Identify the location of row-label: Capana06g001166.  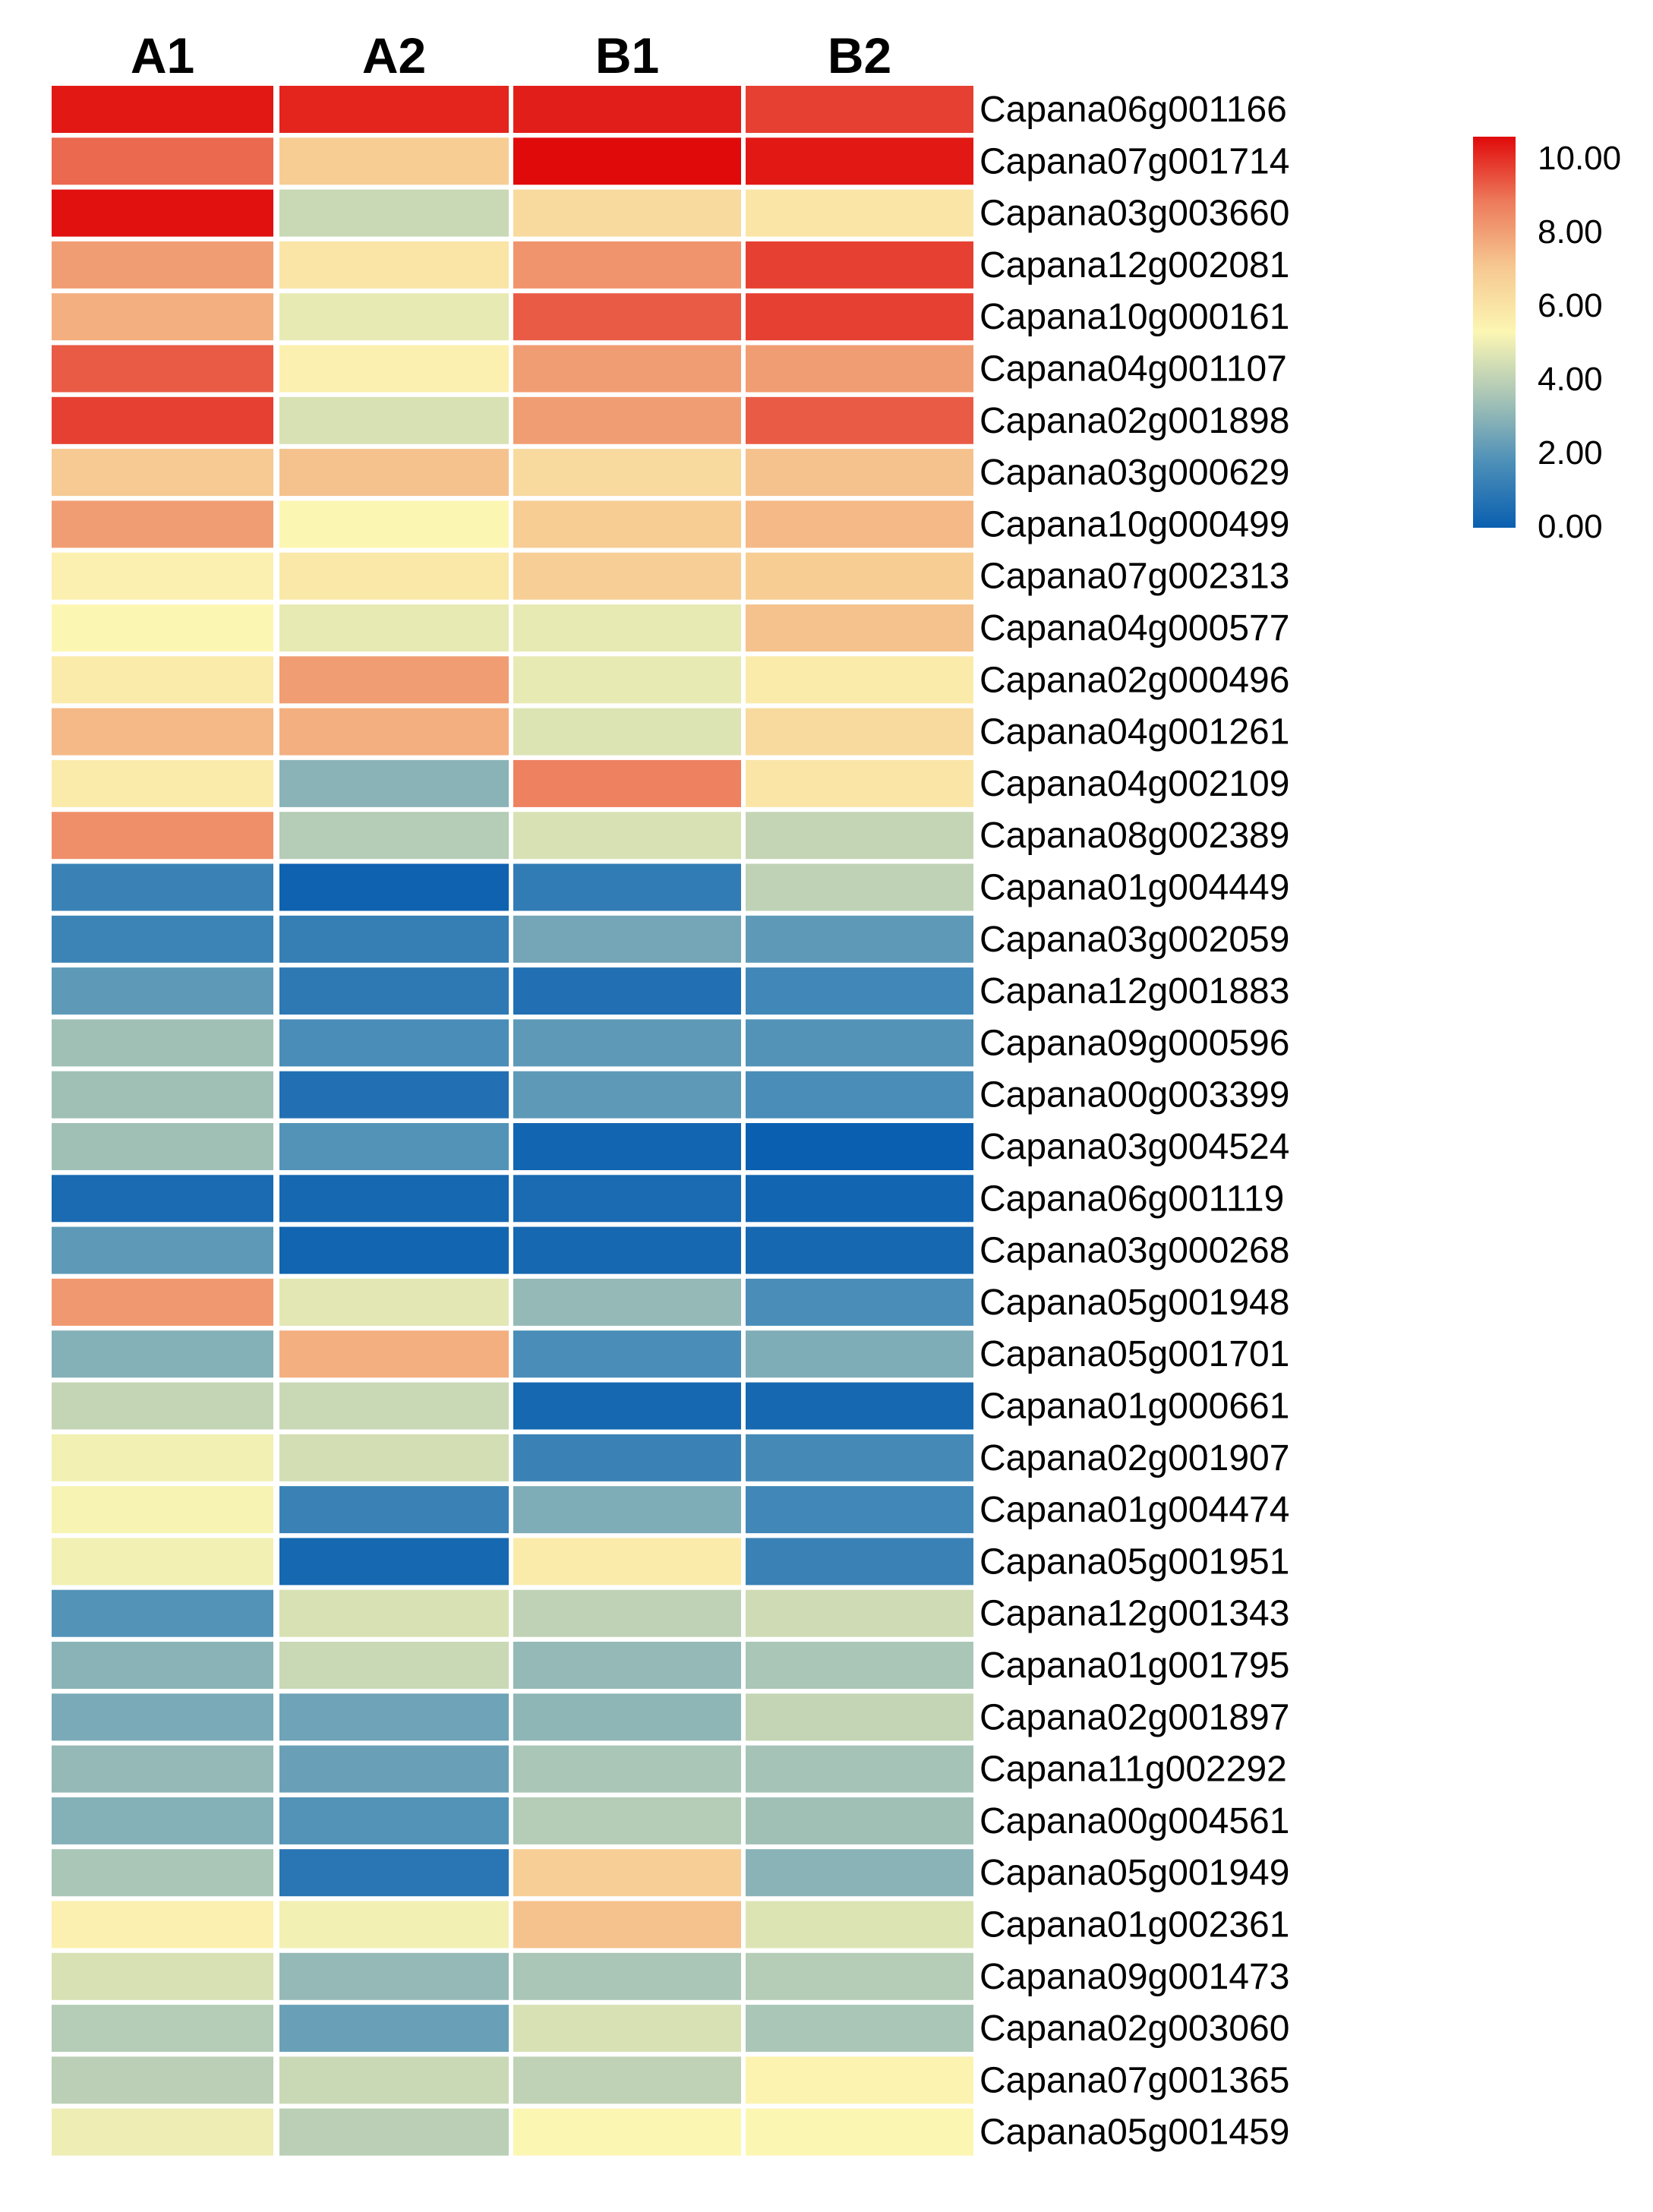
(1133, 110).